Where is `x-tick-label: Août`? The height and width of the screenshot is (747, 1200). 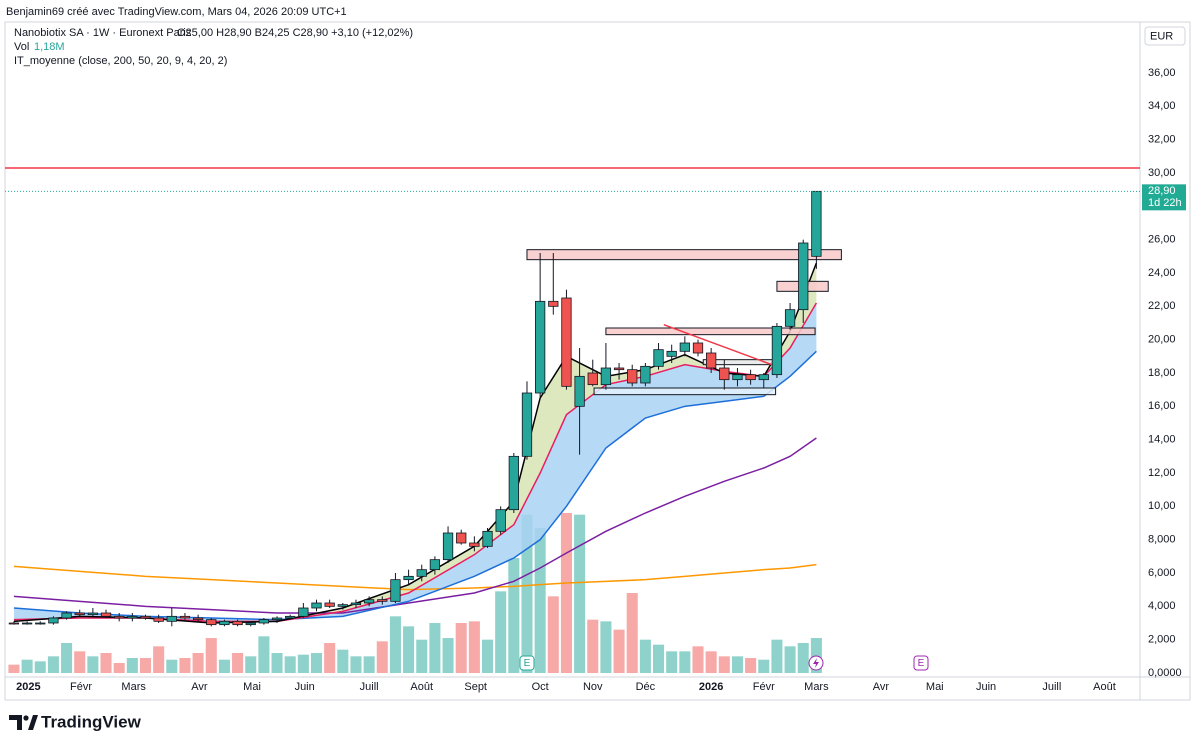
x-tick-label: Août is located at coordinates (1104, 687).